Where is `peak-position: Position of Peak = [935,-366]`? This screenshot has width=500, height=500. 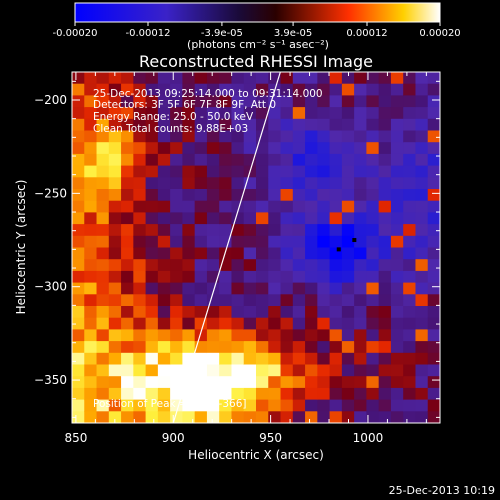
peak-position: Position of Peak = [935,-366] is located at coordinates (170, 404).